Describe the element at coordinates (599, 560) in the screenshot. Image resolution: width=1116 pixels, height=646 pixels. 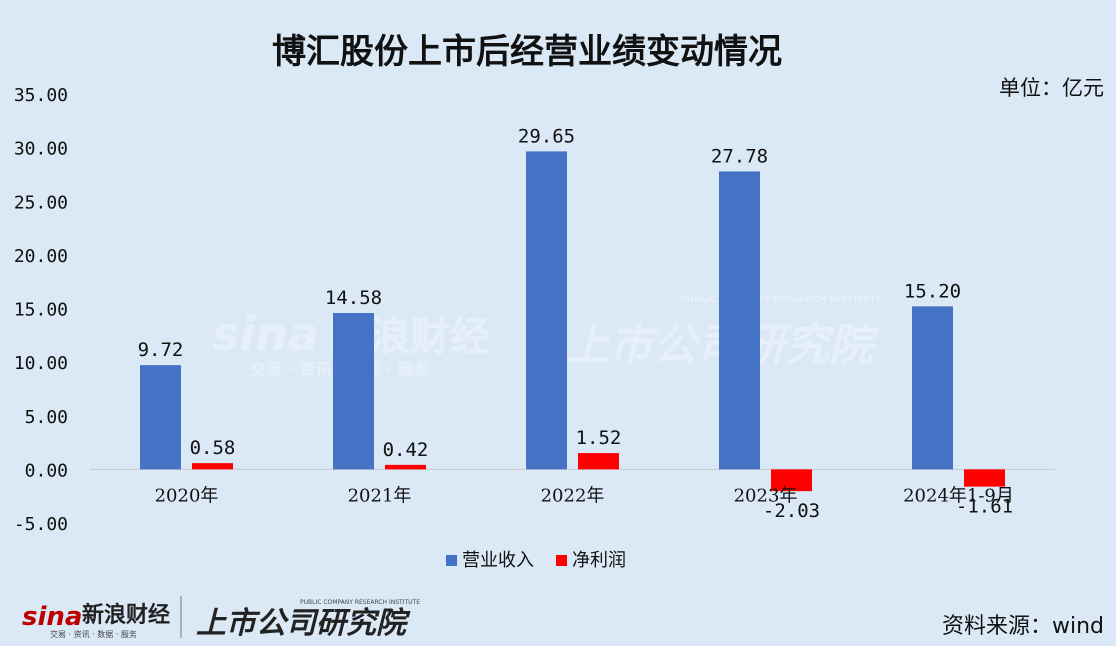
I see `legend-label: 净利润` at that location.